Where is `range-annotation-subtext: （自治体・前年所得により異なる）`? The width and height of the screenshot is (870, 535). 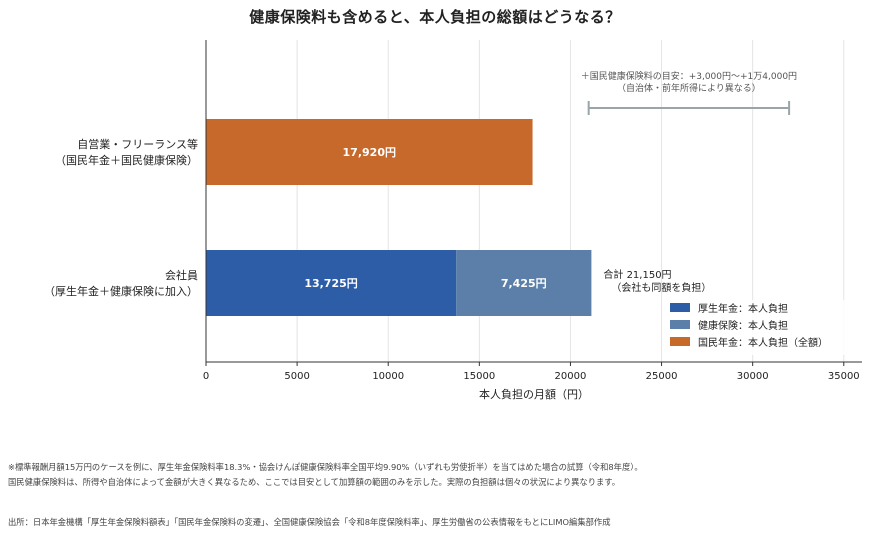
range-annotation-subtext: （自治体・前年所得により異なる） is located at coordinates (689, 88).